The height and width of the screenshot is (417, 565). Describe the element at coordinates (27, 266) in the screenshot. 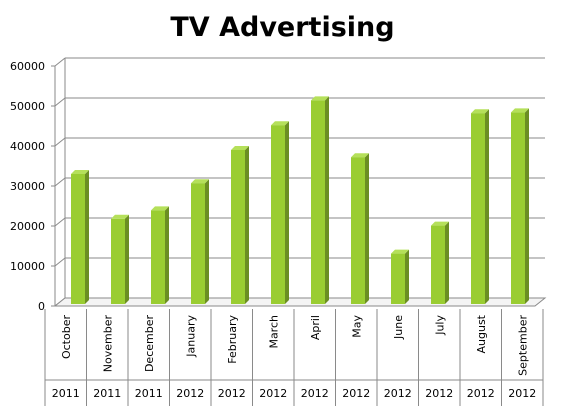

I see `y-tick-label: 10000` at that location.